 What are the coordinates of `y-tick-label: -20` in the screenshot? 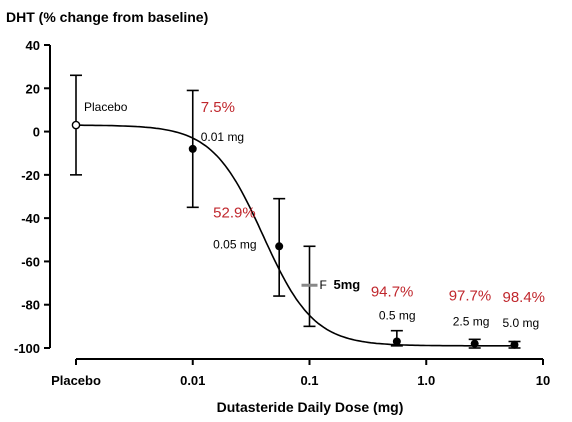 It's located at (30, 175).